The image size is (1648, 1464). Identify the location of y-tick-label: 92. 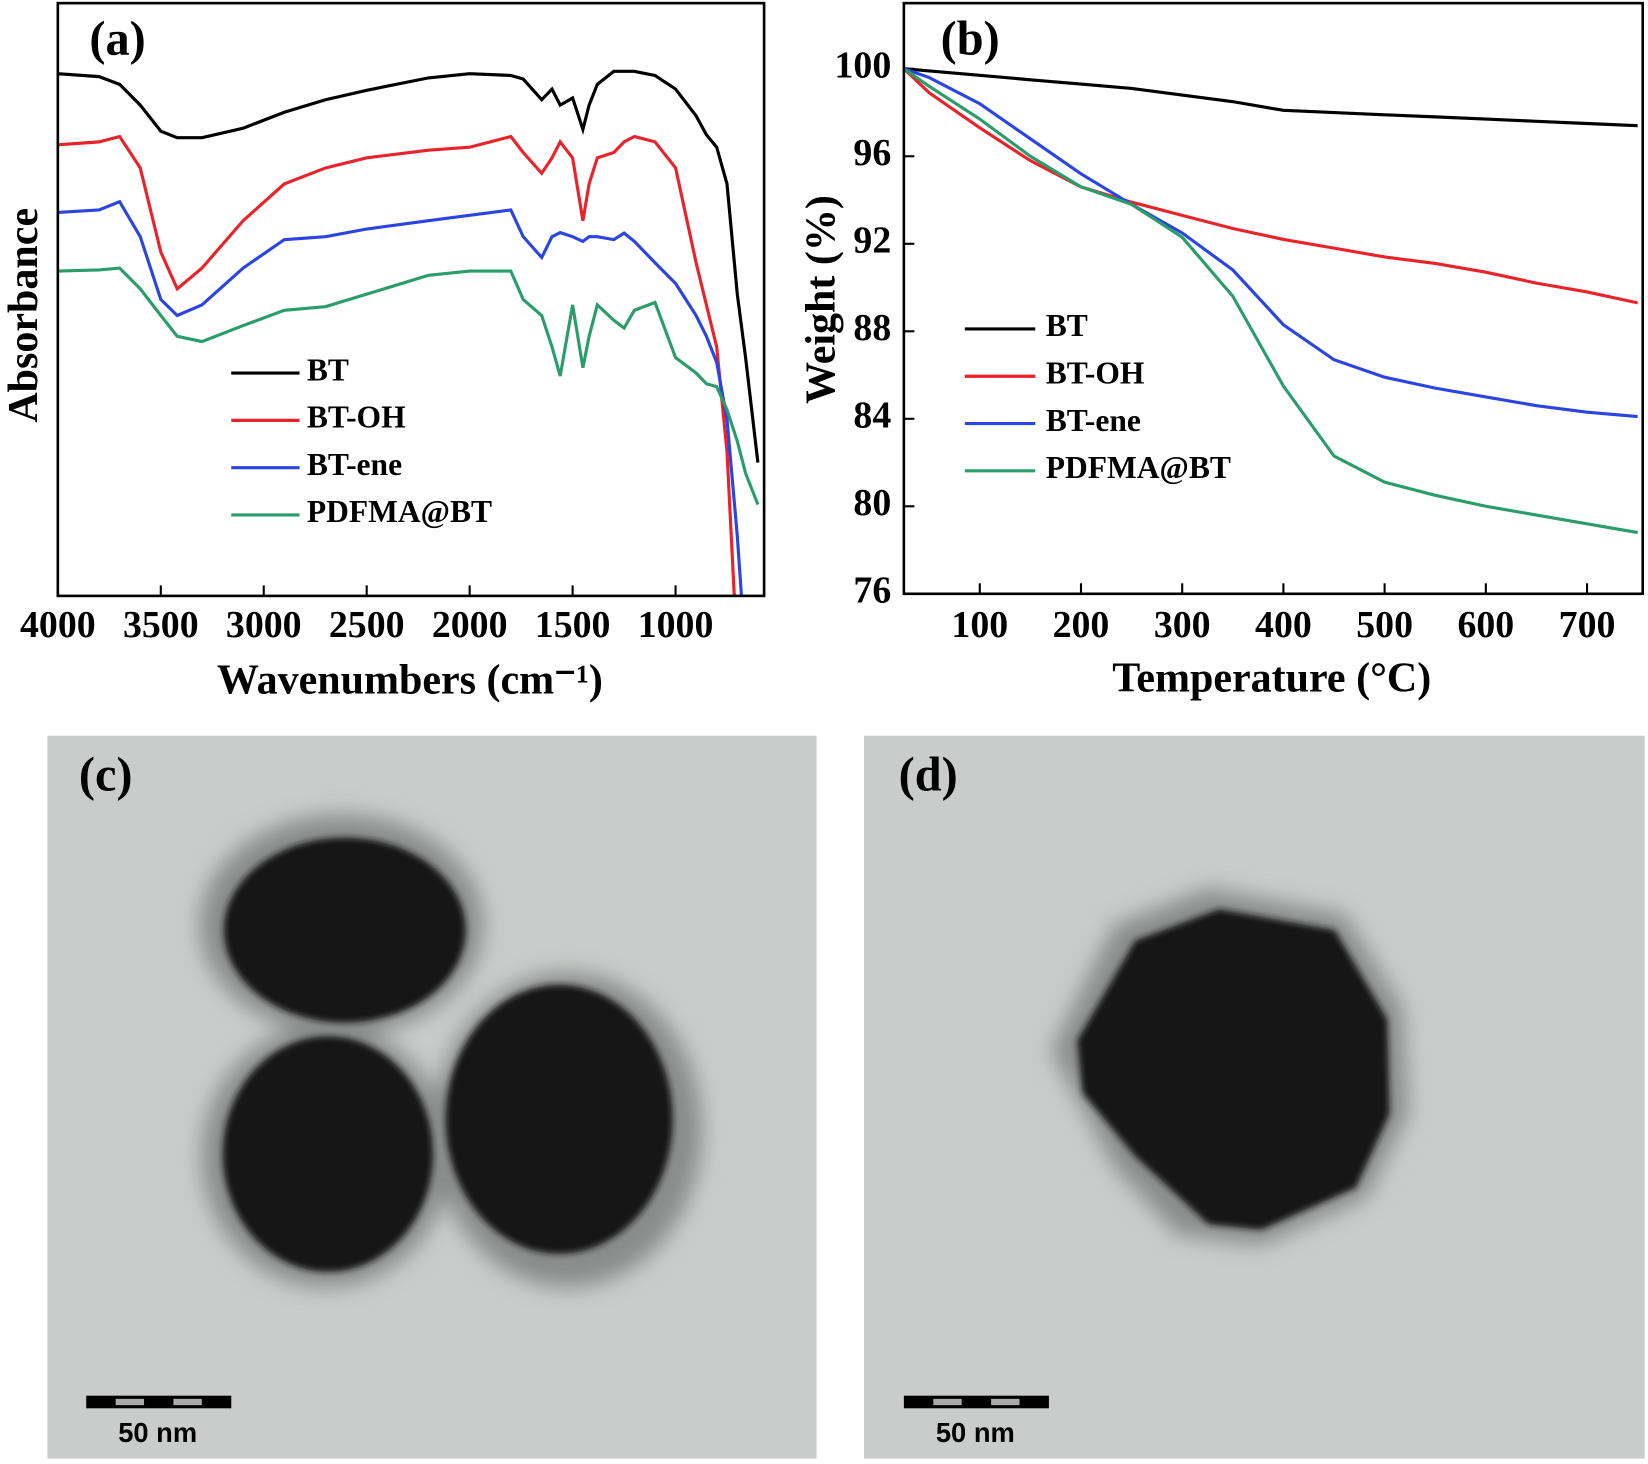
(872, 240).